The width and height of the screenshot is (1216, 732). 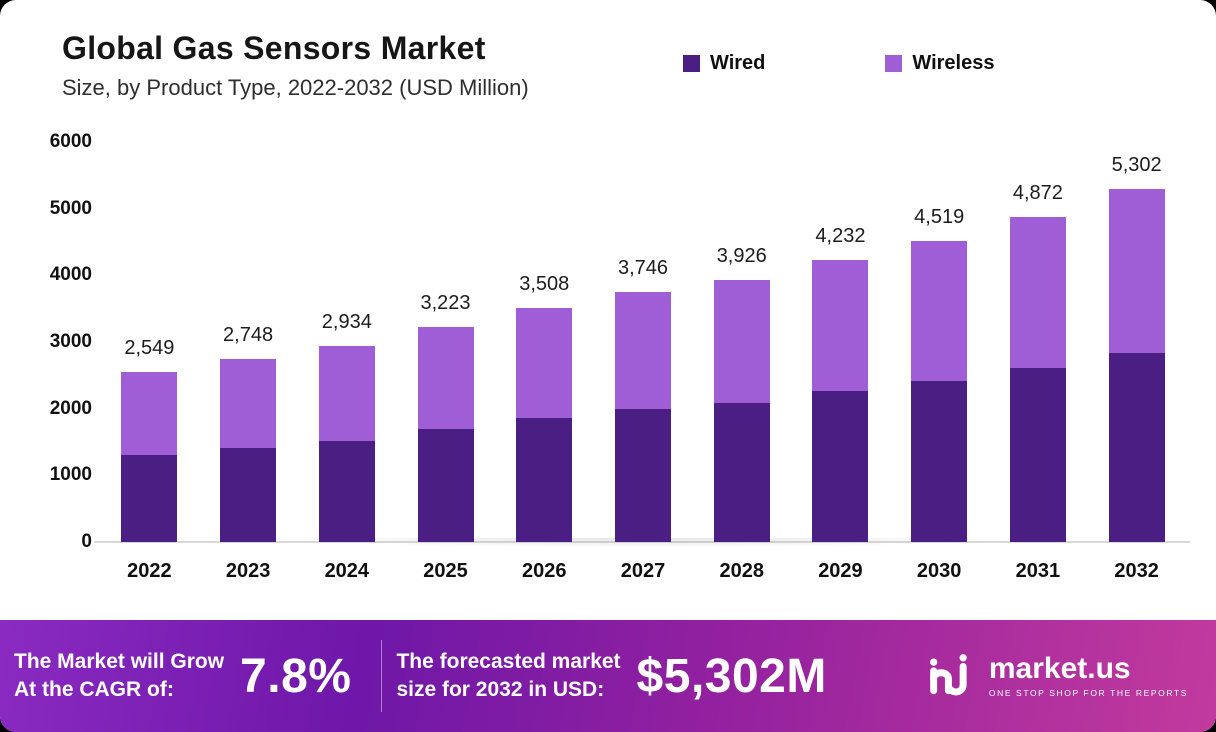 What do you see at coordinates (840, 400) in the screenshot?
I see `bar-2029` at bounding box center [840, 400].